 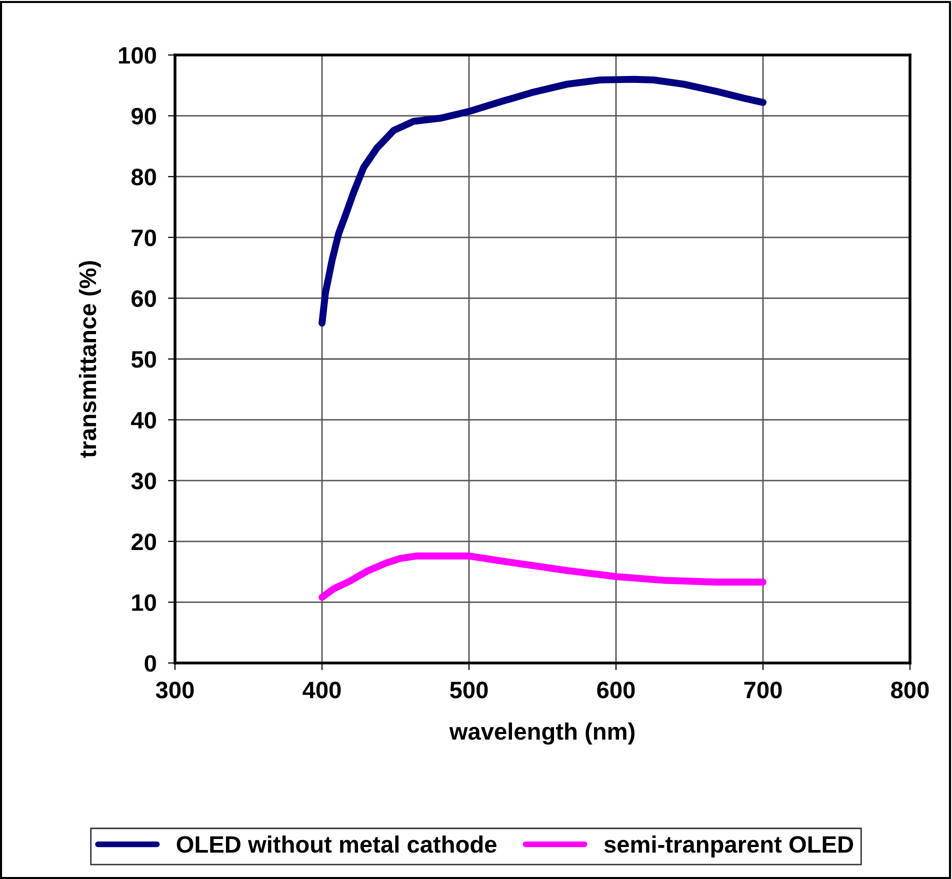 What do you see at coordinates (763, 690) in the screenshot?
I see `x-tick-label: 700` at bounding box center [763, 690].